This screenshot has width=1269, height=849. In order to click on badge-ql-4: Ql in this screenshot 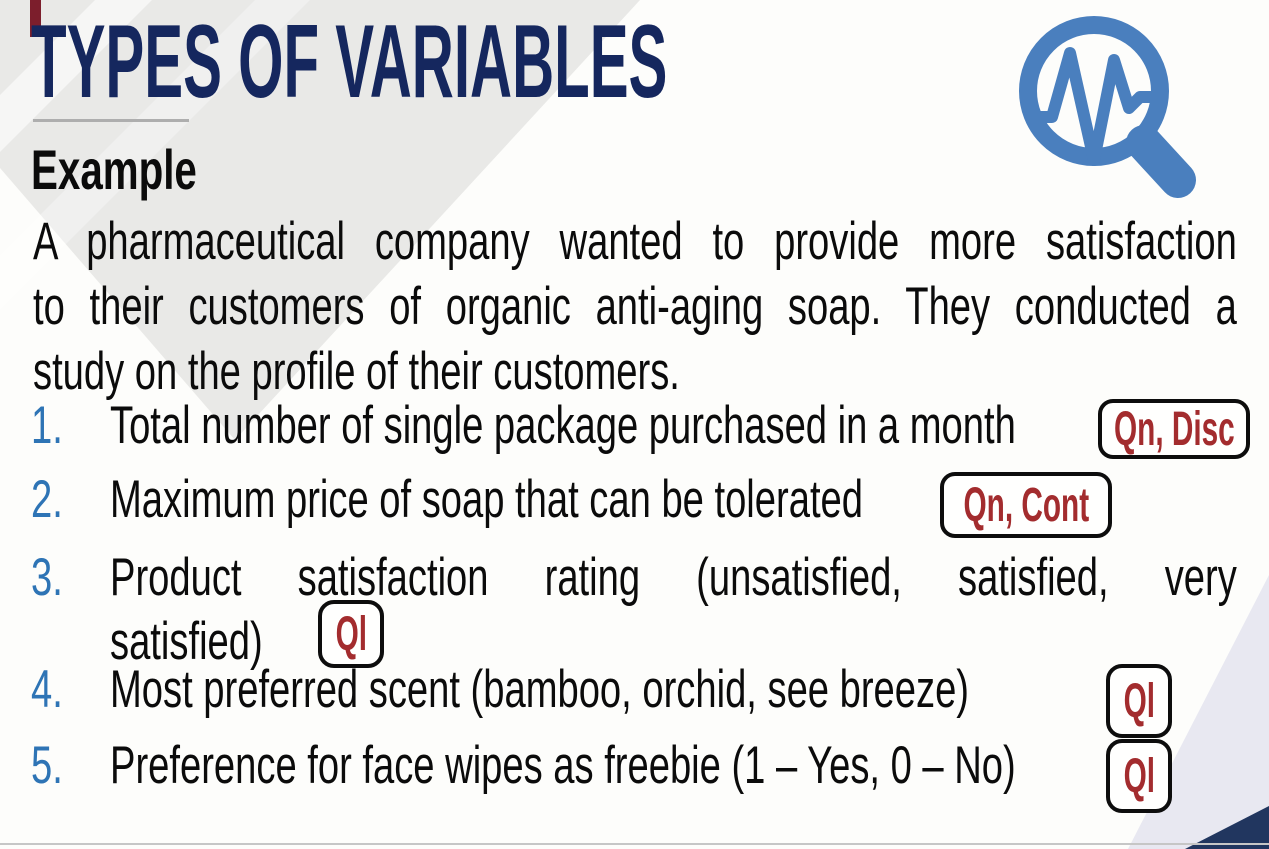, I will do `click(1139, 701)`.